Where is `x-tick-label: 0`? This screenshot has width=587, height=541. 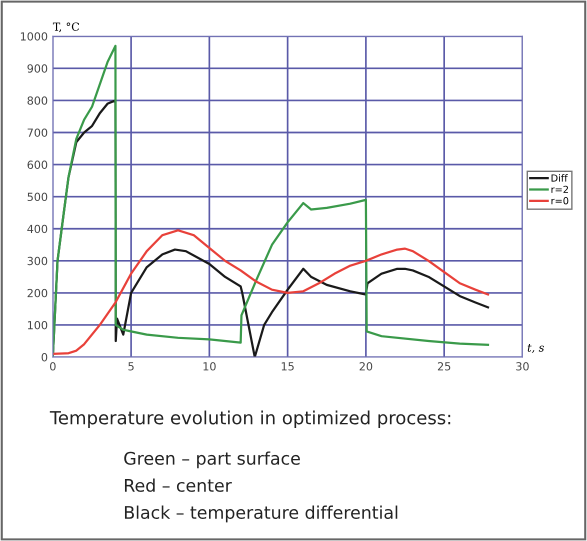 x-tick-label: 0 is located at coordinates (53, 366).